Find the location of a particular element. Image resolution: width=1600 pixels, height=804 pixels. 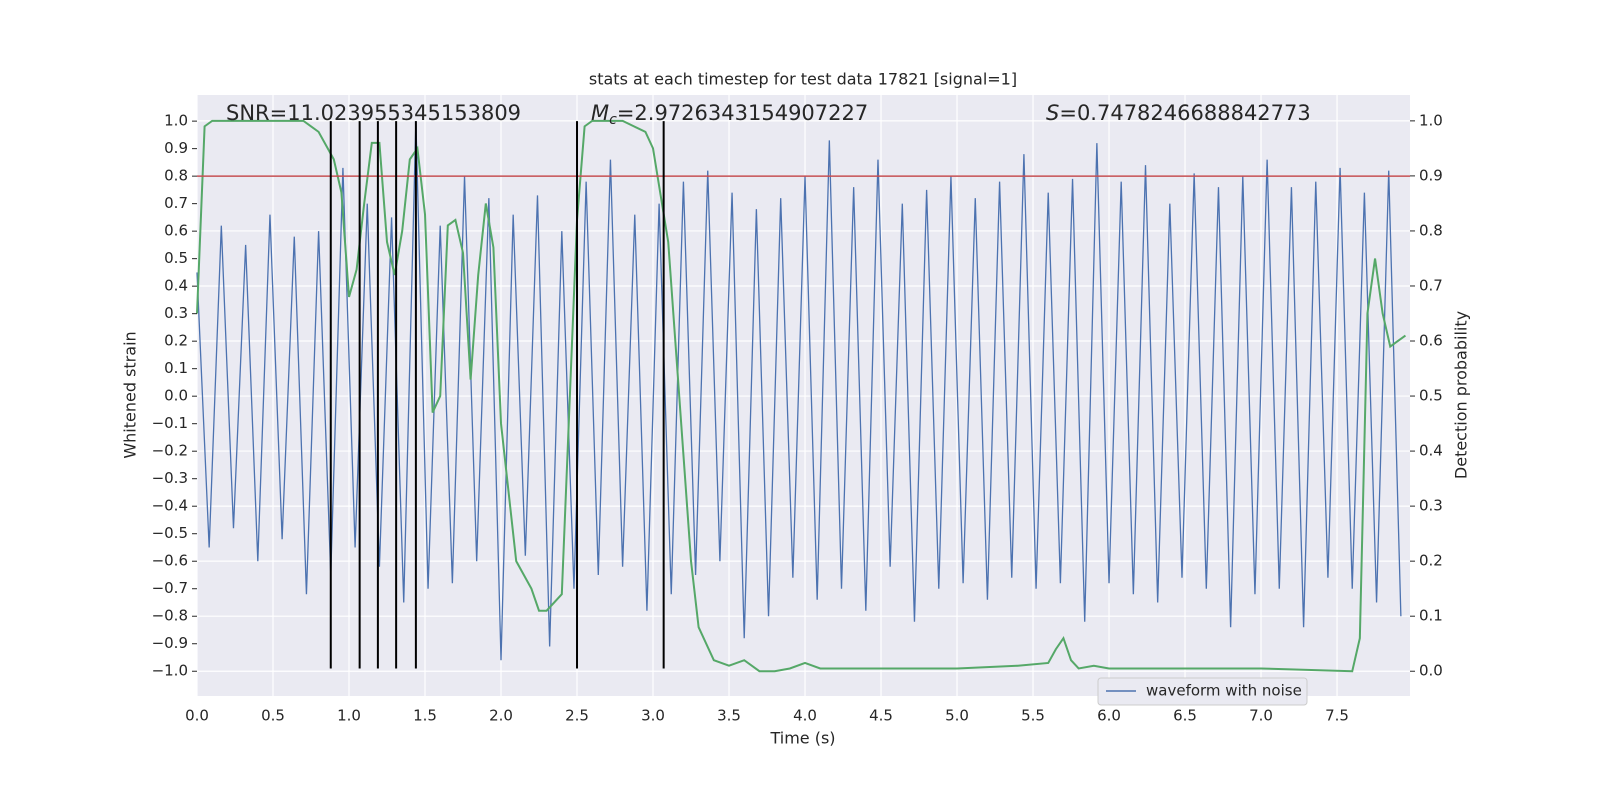

y-tick-label: 0.5 is located at coordinates (176, 258).